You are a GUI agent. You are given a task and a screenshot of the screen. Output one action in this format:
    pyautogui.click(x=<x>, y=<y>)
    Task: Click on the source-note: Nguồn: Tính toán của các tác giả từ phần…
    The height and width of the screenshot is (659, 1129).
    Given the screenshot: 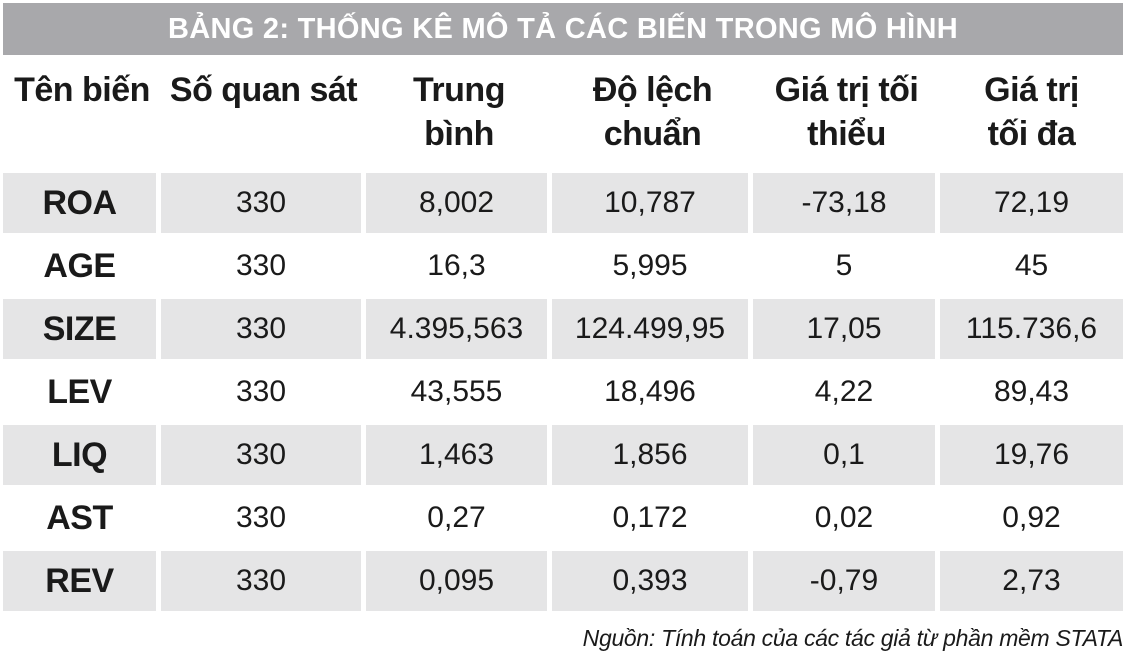 What is the action you would take?
    pyautogui.click(x=853, y=638)
    